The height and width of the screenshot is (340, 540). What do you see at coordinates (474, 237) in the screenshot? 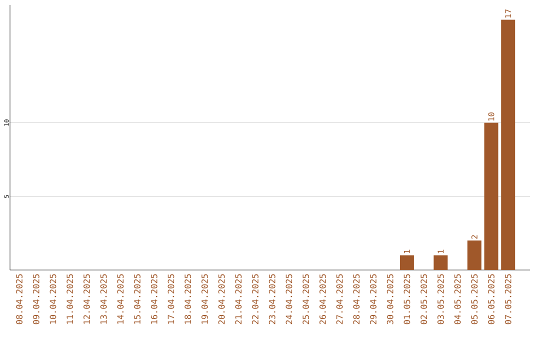
I see `data-label: 2` at bounding box center [474, 237].